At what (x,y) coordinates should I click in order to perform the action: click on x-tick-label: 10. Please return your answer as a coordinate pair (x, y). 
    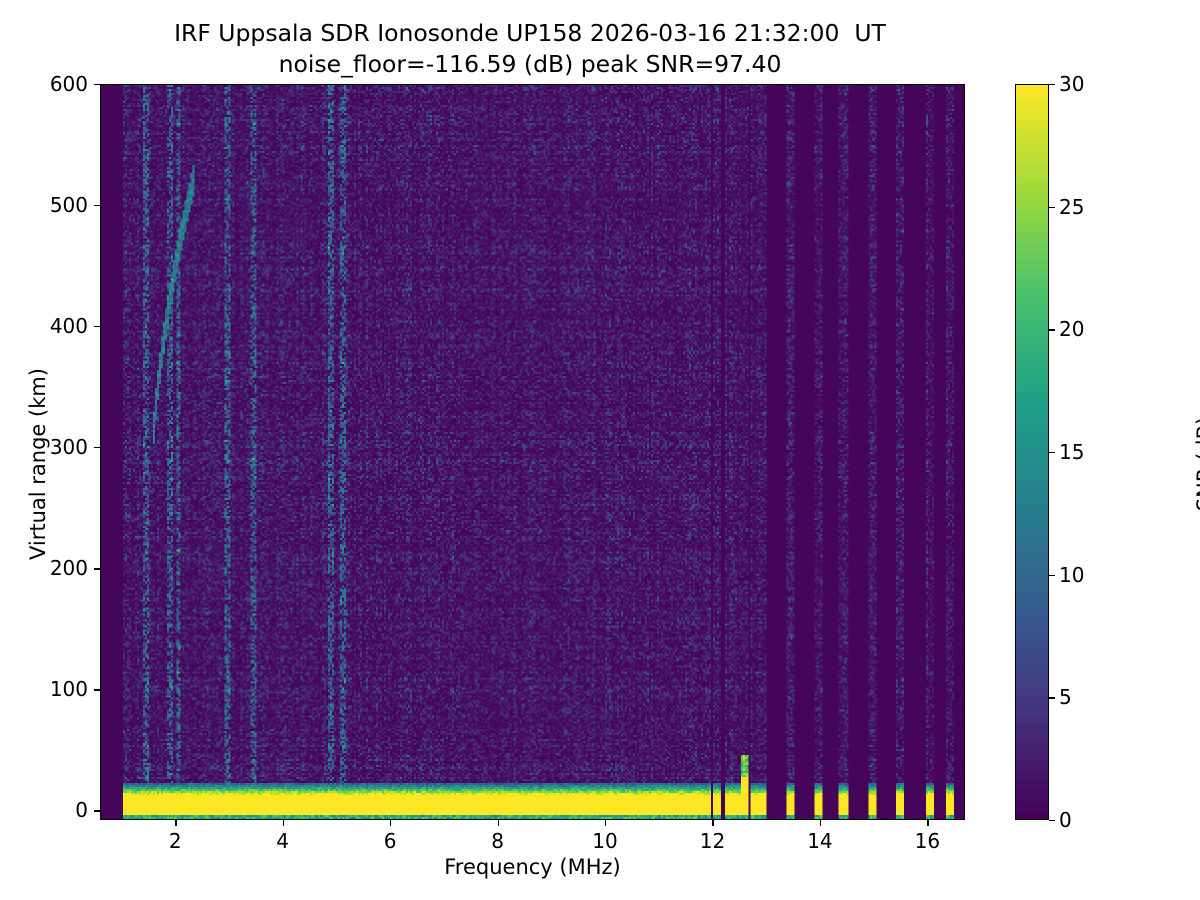
    Looking at the image, I should click on (605, 841).